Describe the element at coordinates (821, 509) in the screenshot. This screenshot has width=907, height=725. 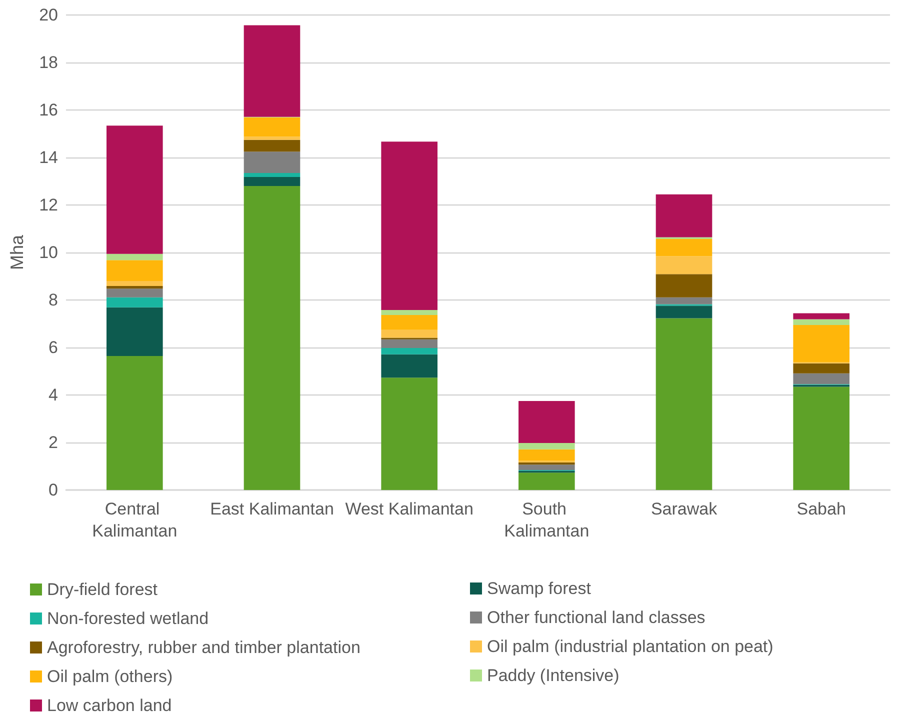
I see `x-tick-label: Sabah` at that location.